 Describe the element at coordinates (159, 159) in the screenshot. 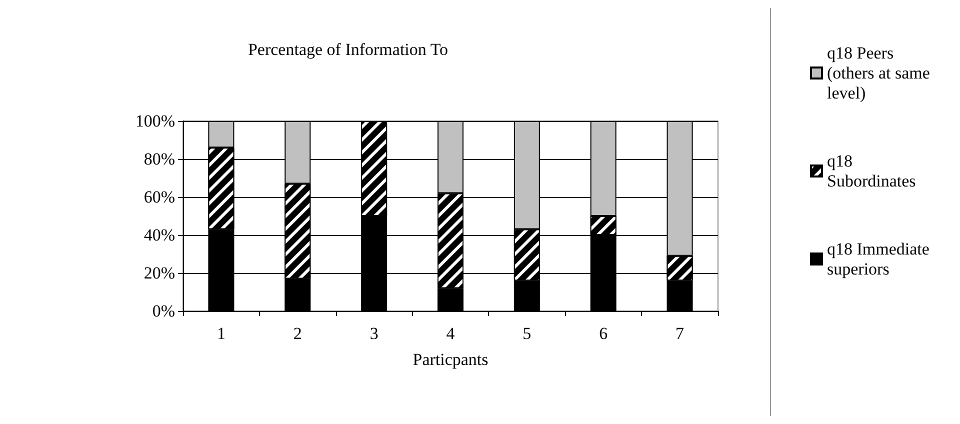

I see `y-tick-label: 80%` at that location.